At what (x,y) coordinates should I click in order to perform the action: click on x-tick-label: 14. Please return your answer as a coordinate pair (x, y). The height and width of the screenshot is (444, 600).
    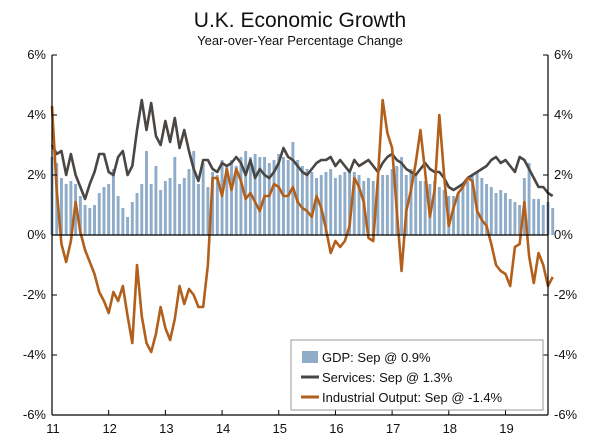
    Looking at the image, I should click on (223, 428).